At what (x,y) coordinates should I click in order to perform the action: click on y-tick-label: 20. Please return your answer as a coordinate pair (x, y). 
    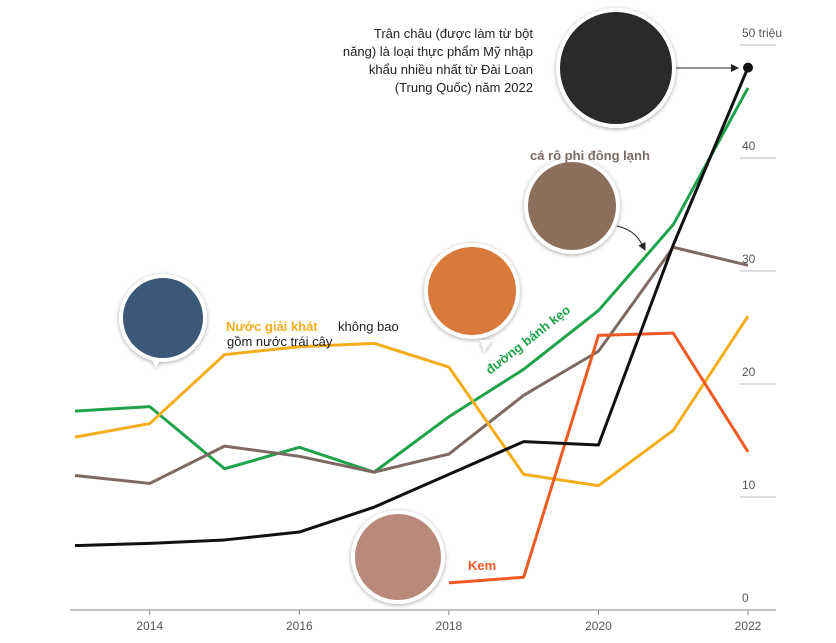
    Looking at the image, I should click on (749, 372).